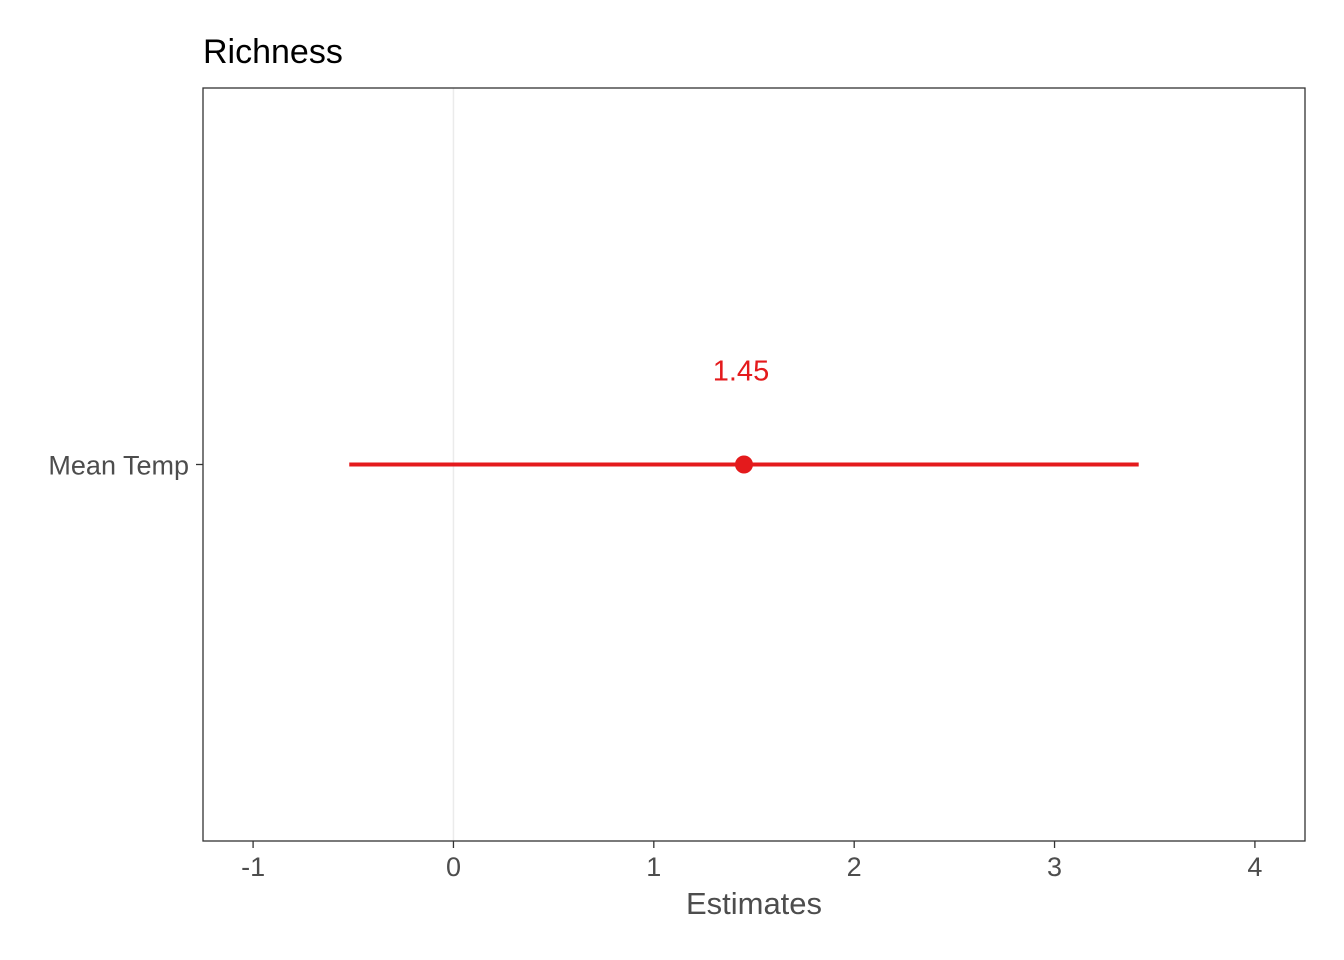 This screenshot has width=1344, height=960. What do you see at coordinates (751, 861) in the screenshot?
I see `x-axis: -1 0 1 2 3 4` at bounding box center [751, 861].